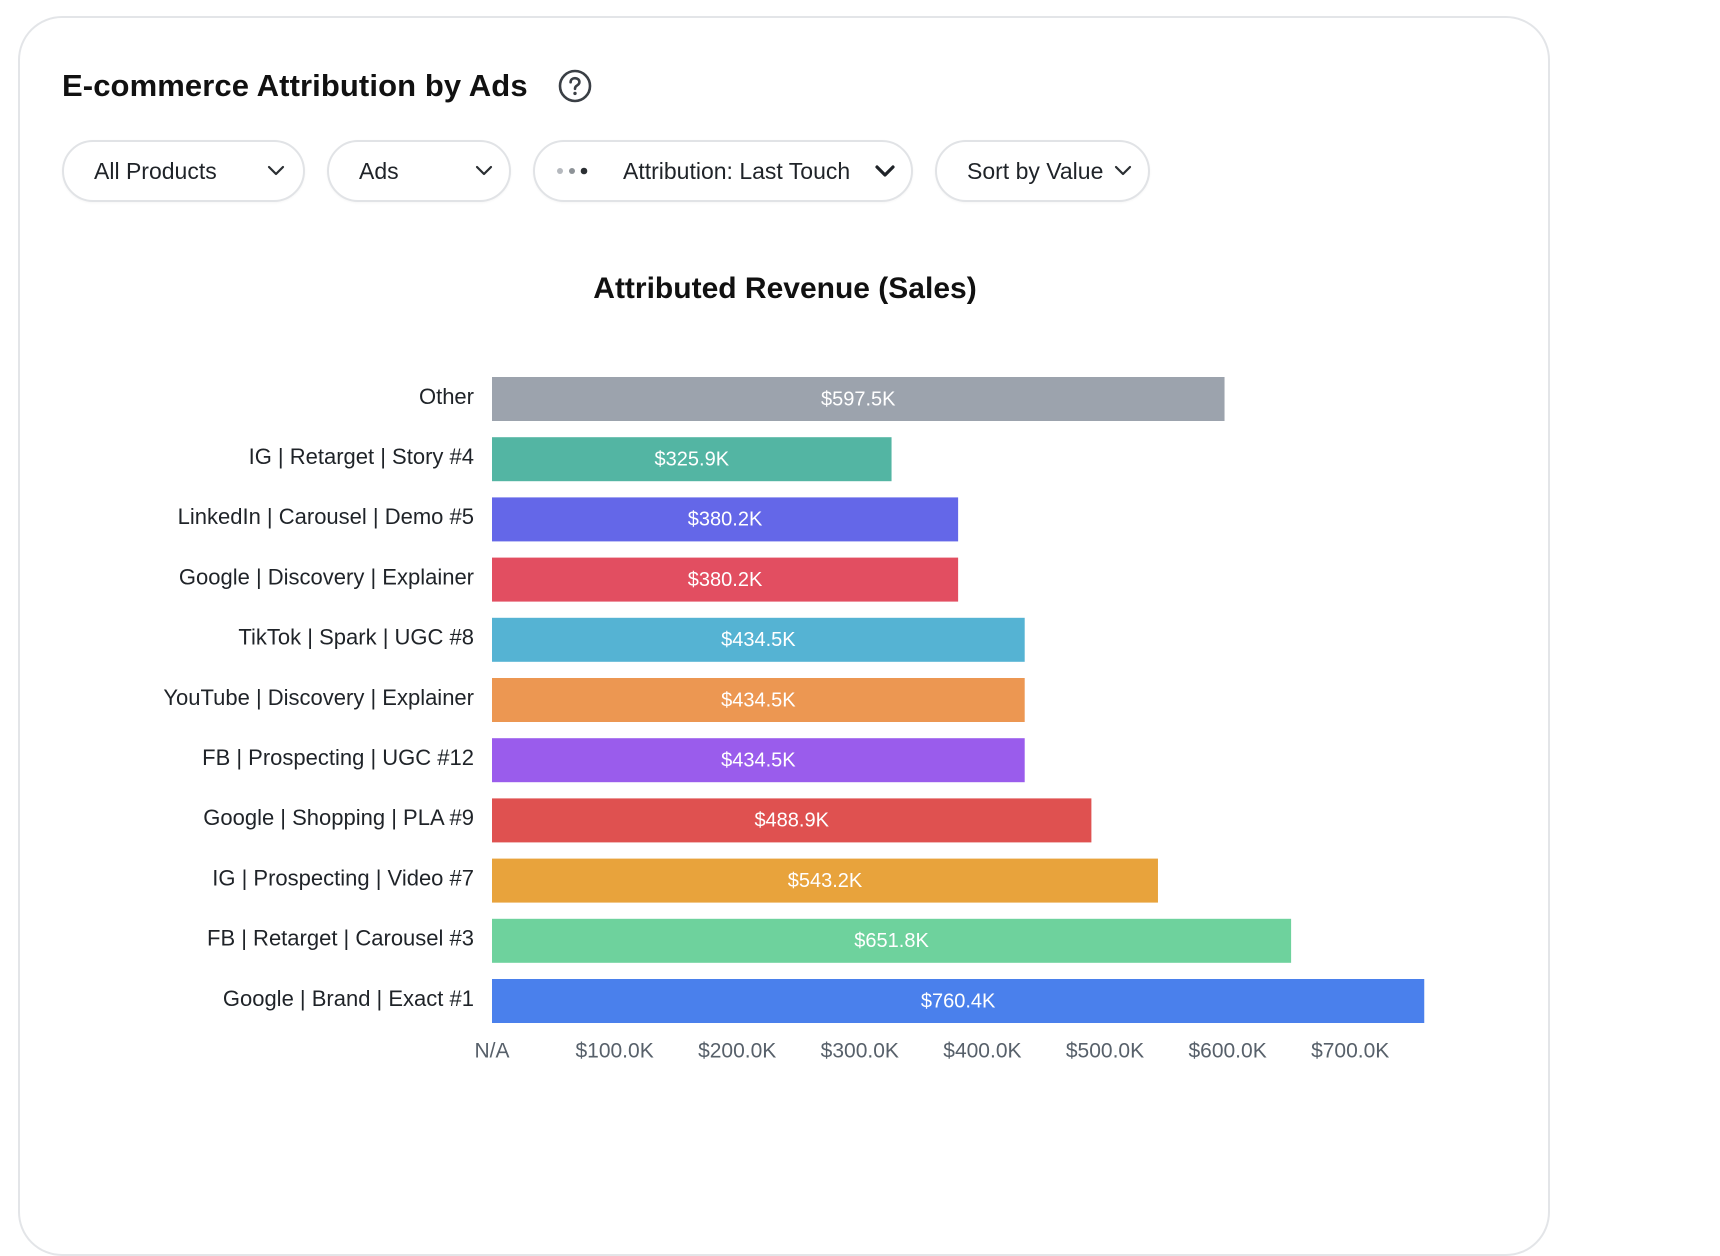 This screenshot has height=1256, width=1720. What do you see at coordinates (614, 1051) in the screenshot?
I see `x-tick-label: $100.0K` at bounding box center [614, 1051].